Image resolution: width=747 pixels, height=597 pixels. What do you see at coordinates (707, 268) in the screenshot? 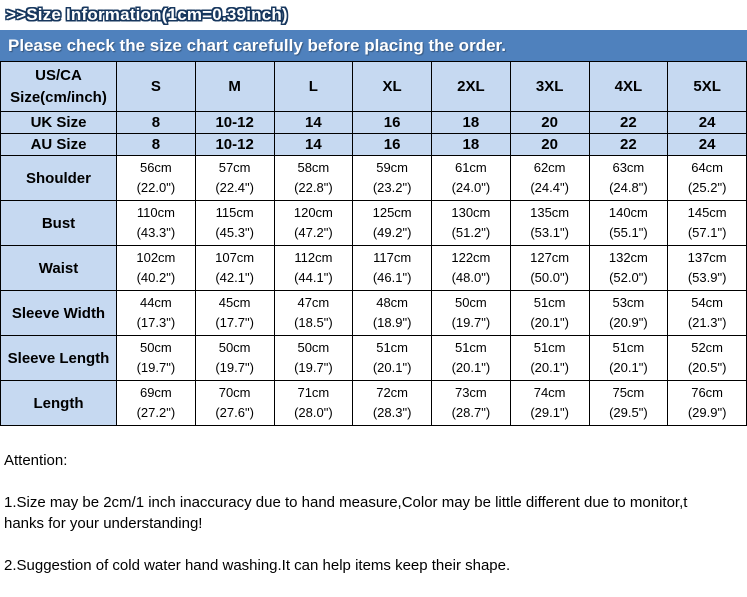
I see `measure-cell: 137cm (53.9")` at bounding box center [707, 268].